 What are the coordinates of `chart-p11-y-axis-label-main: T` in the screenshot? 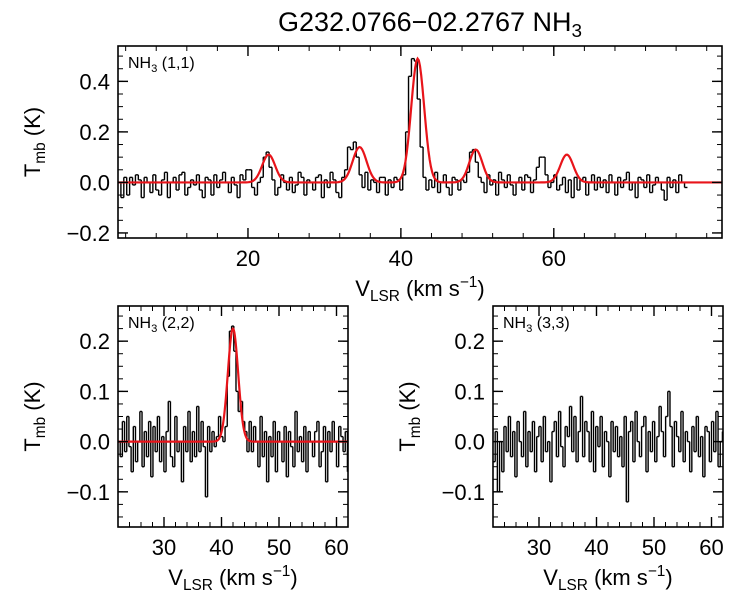 It's located at (32, 170).